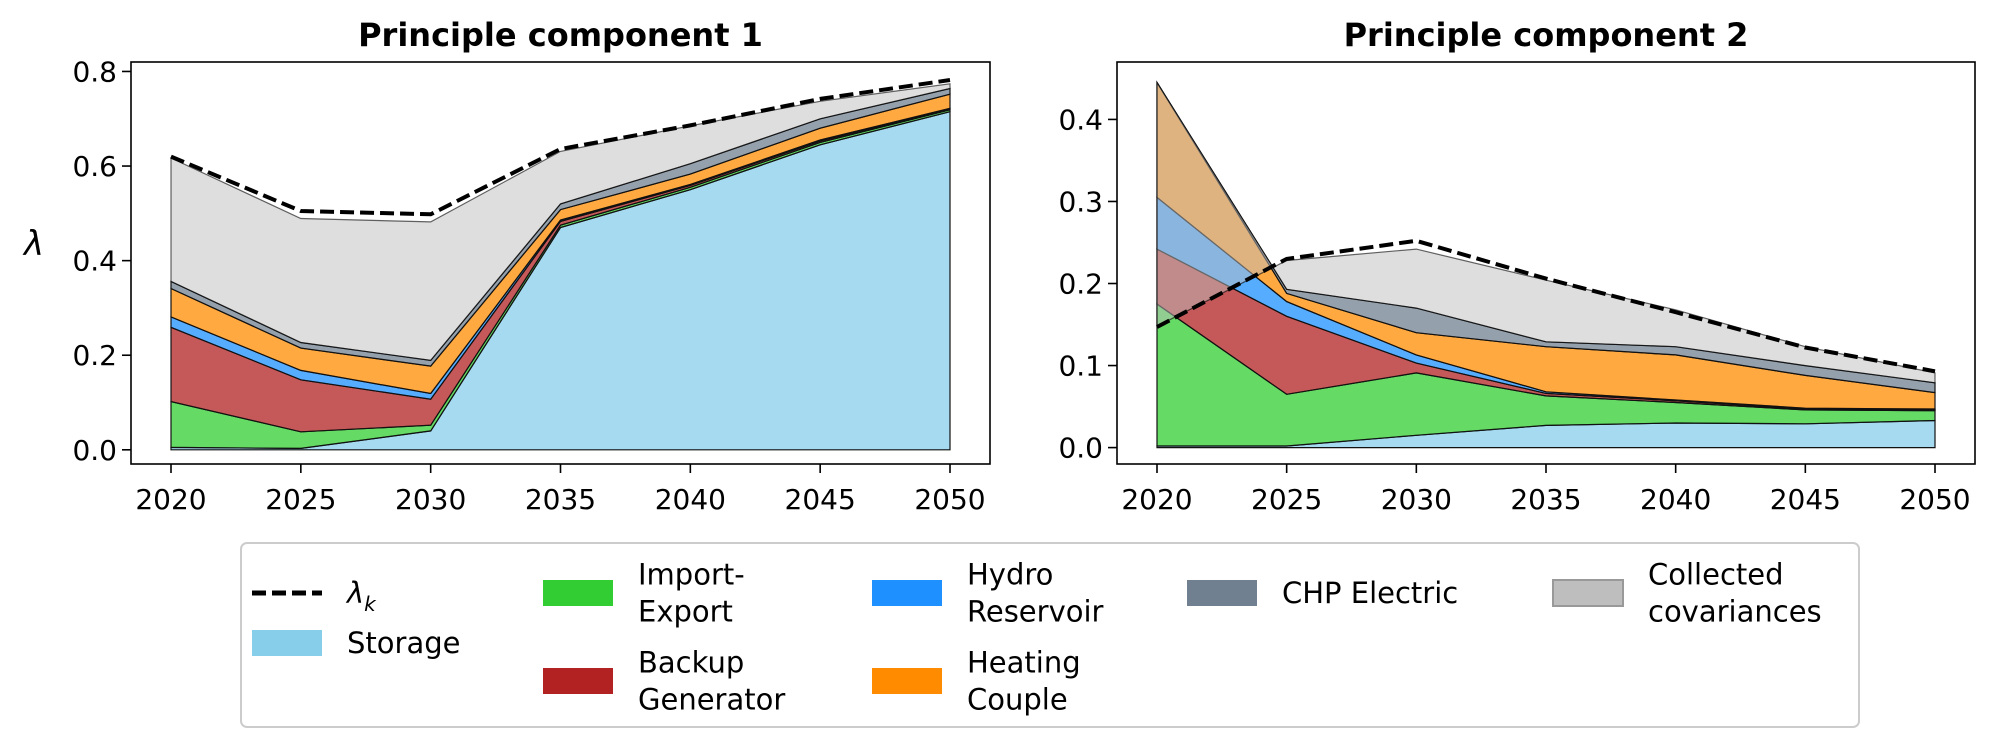 This screenshot has width=1997, height=747. Describe the element at coordinates (1035, 593) in the screenshot. I see `legend-label: Hydro Reservoir` at that location.